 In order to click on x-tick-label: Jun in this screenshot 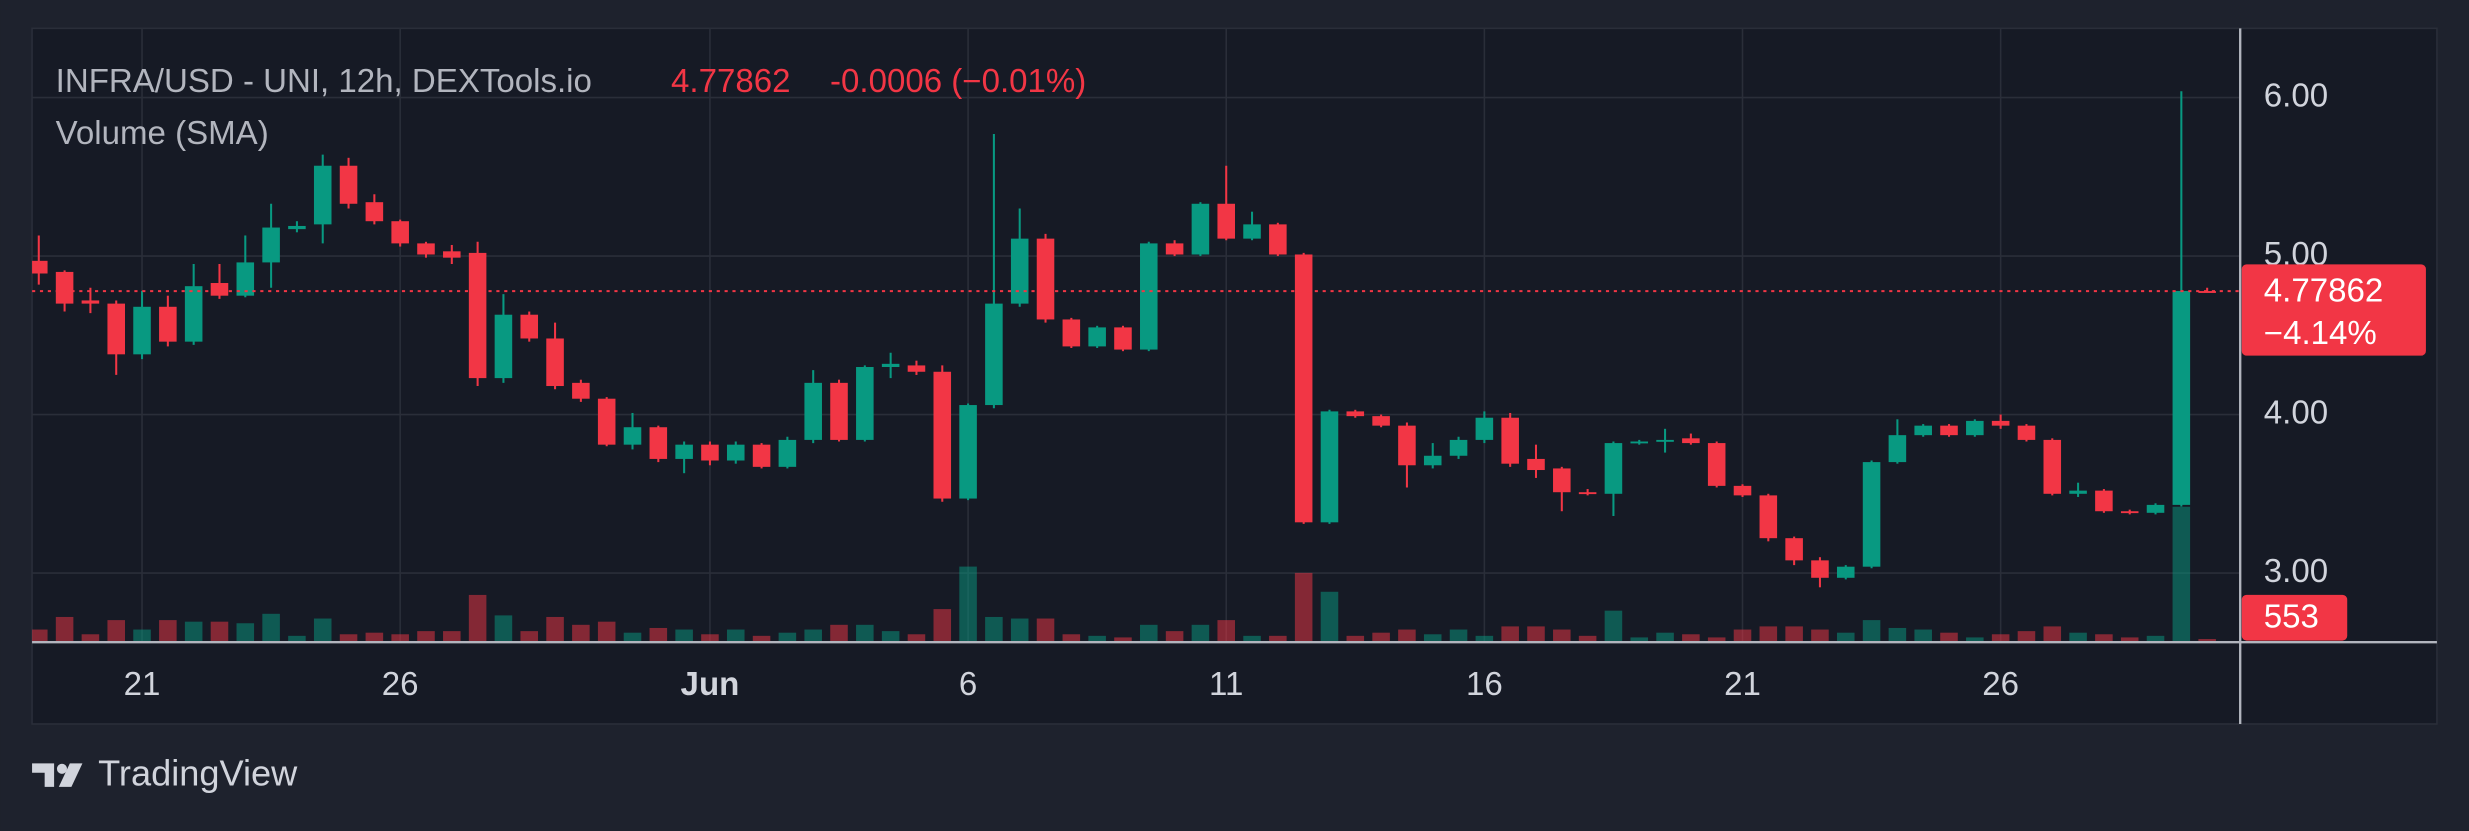, I will do `click(710, 684)`.